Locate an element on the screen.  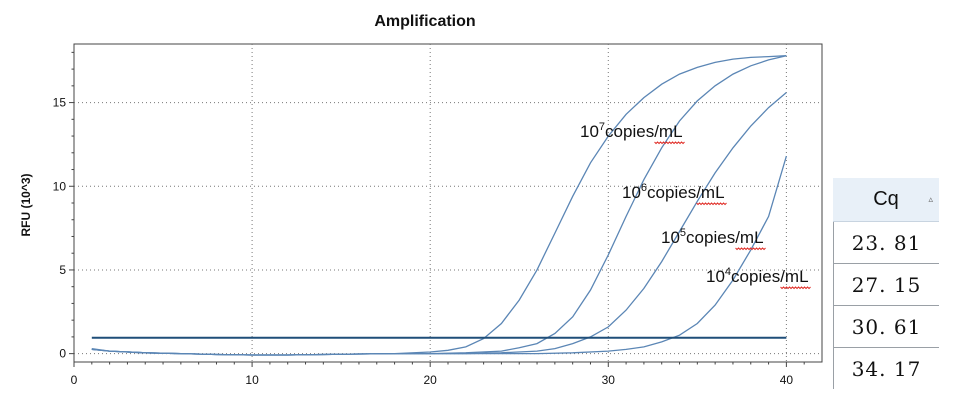
x-tick-label: 0 is located at coordinates (74, 380).